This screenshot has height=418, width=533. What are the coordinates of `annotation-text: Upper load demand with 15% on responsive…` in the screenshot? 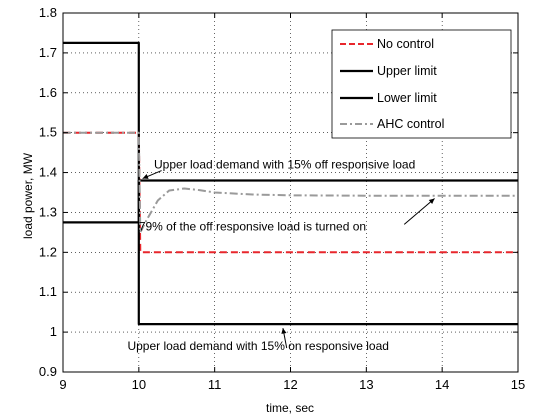 It's located at (258, 346).